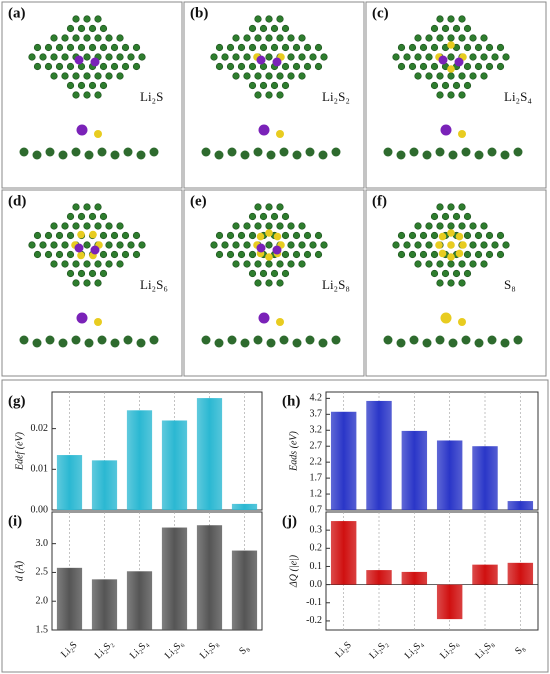 This screenshot has height=674, width=550. What do you see at coordinates (314, 602) in the screenshot?
I see `y-tick-label: -0.1` at bounding box center [314, 602].